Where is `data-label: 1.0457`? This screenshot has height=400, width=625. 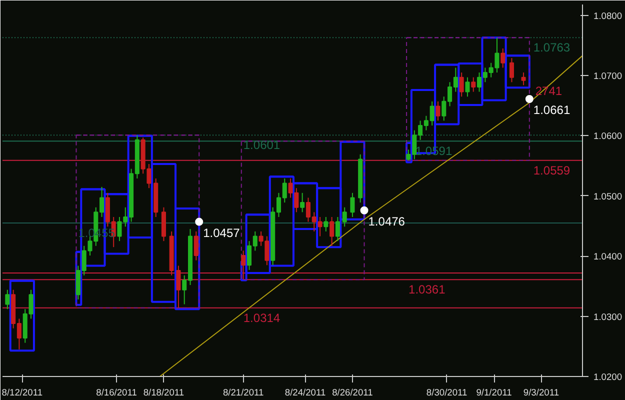 data-label: 1.0457 is located at coordinates (221, 233).